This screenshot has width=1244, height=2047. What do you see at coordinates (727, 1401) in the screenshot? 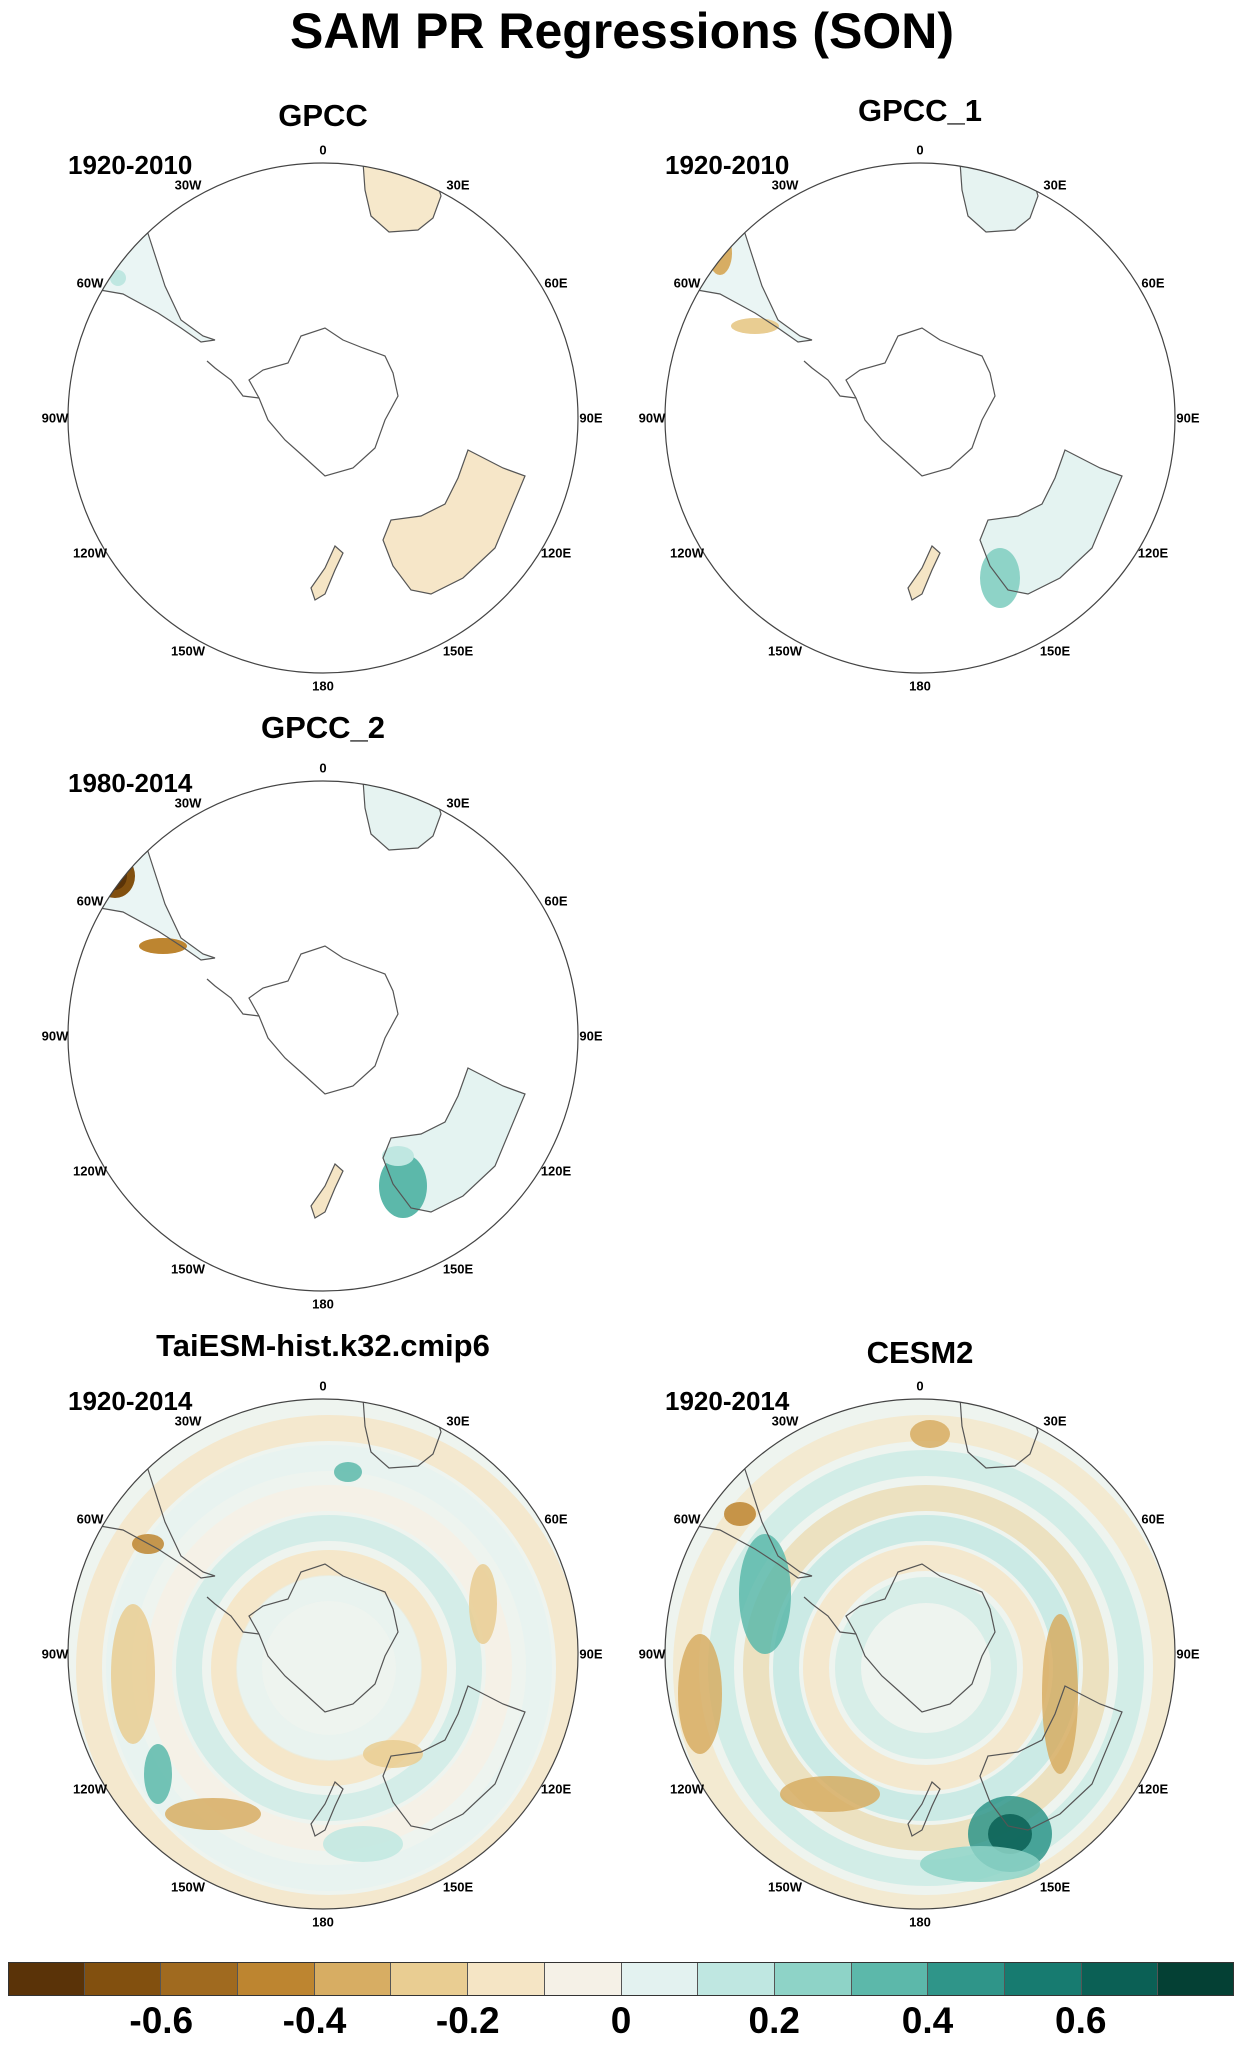
I see `period-label-cesm2: 1920-2014` at bounding box center [727, 1401].